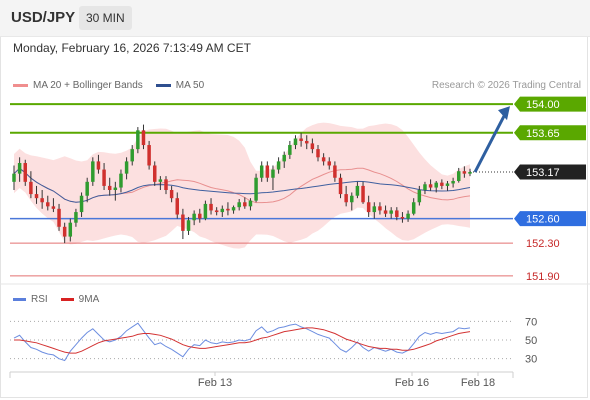  I want to click on rsi-legend: RSI 9MA, so click(62, 299).